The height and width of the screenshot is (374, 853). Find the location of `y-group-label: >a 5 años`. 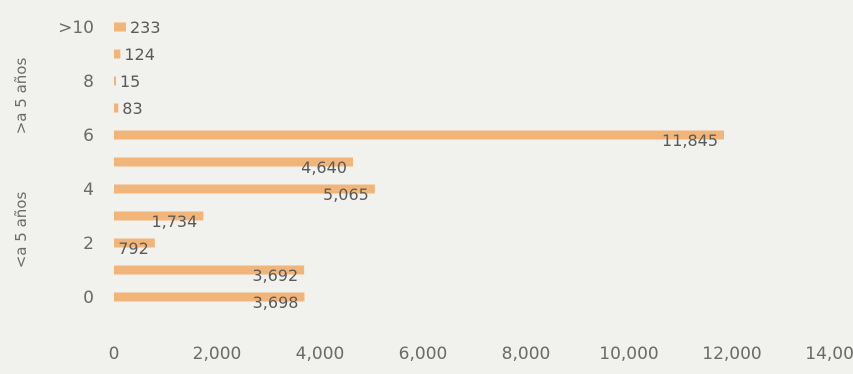

y-group-label: >a 5 años is located at coordinates (21, 96).